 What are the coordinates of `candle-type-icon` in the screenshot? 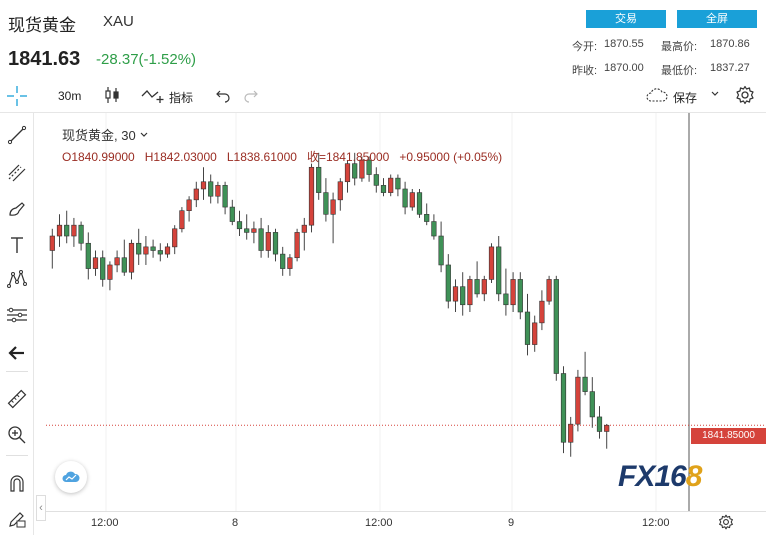 It's located at (112, 96).